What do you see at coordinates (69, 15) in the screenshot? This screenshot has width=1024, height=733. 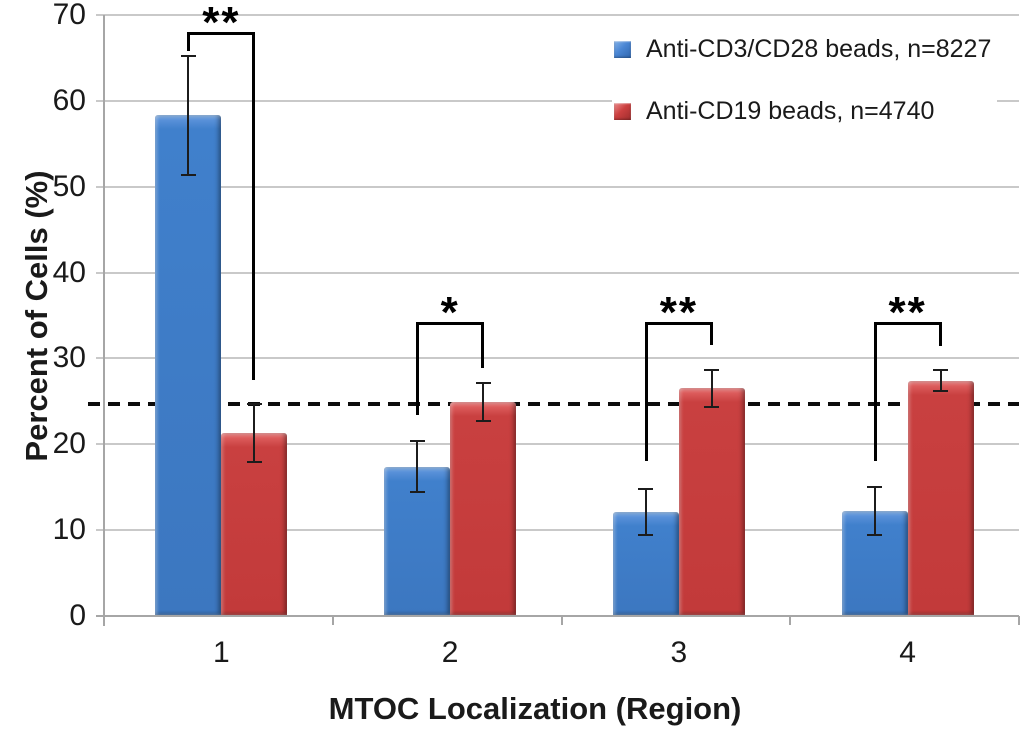 I see `y-tick-label-70: 70` at bounding box center [69, 15].